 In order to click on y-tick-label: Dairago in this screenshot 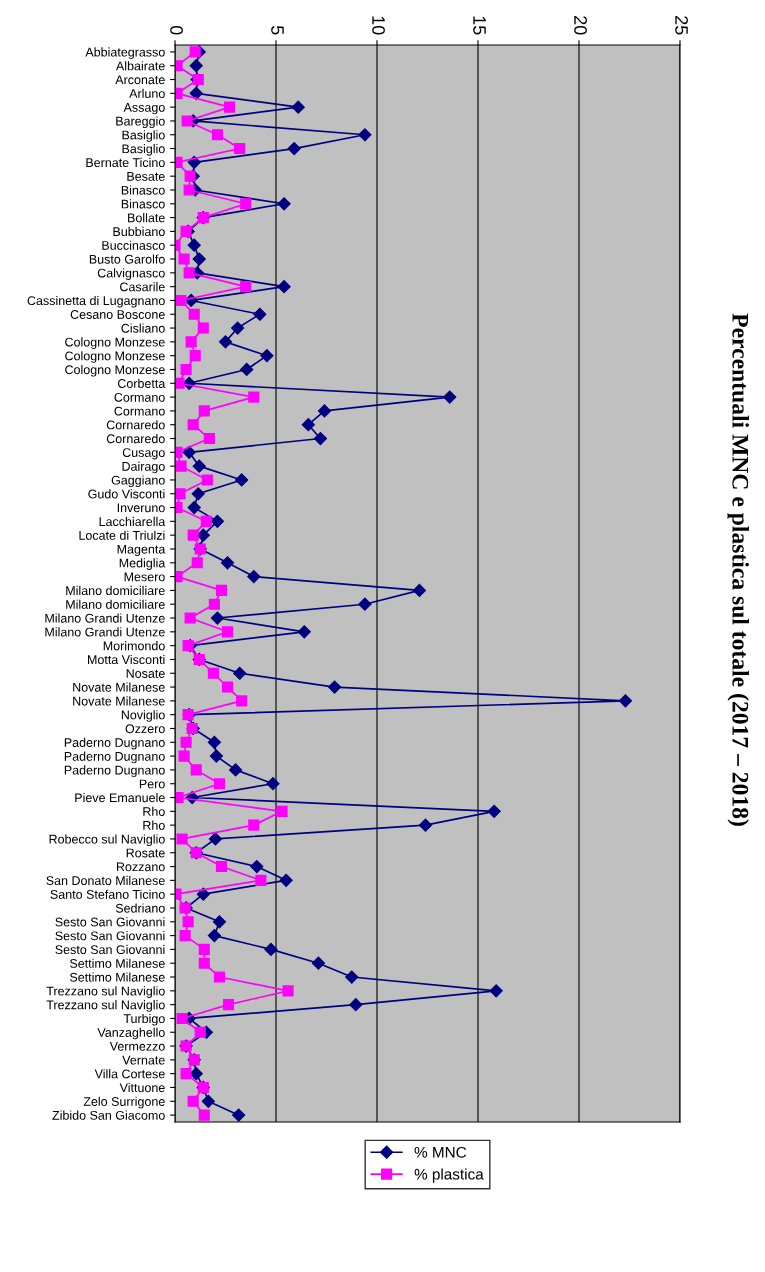, I will do `click(143, 467)`.